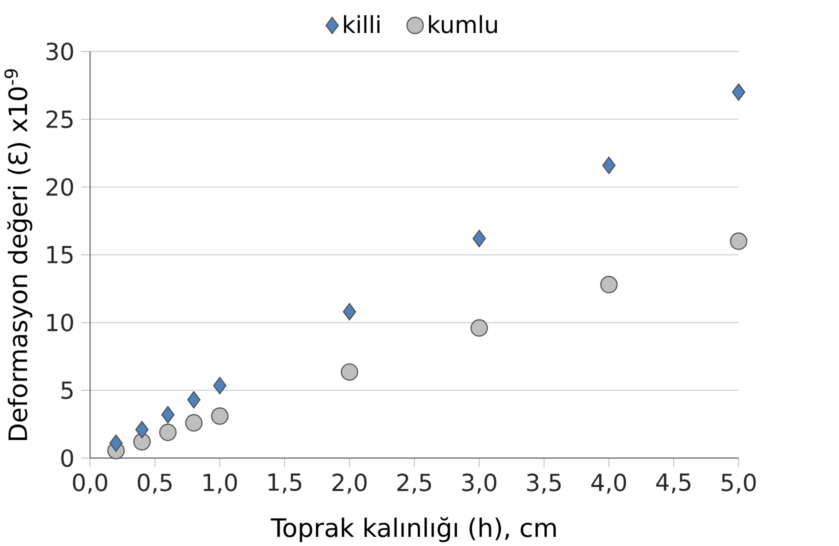  I want to click on y-tick-label: 30, so click(60, 51).